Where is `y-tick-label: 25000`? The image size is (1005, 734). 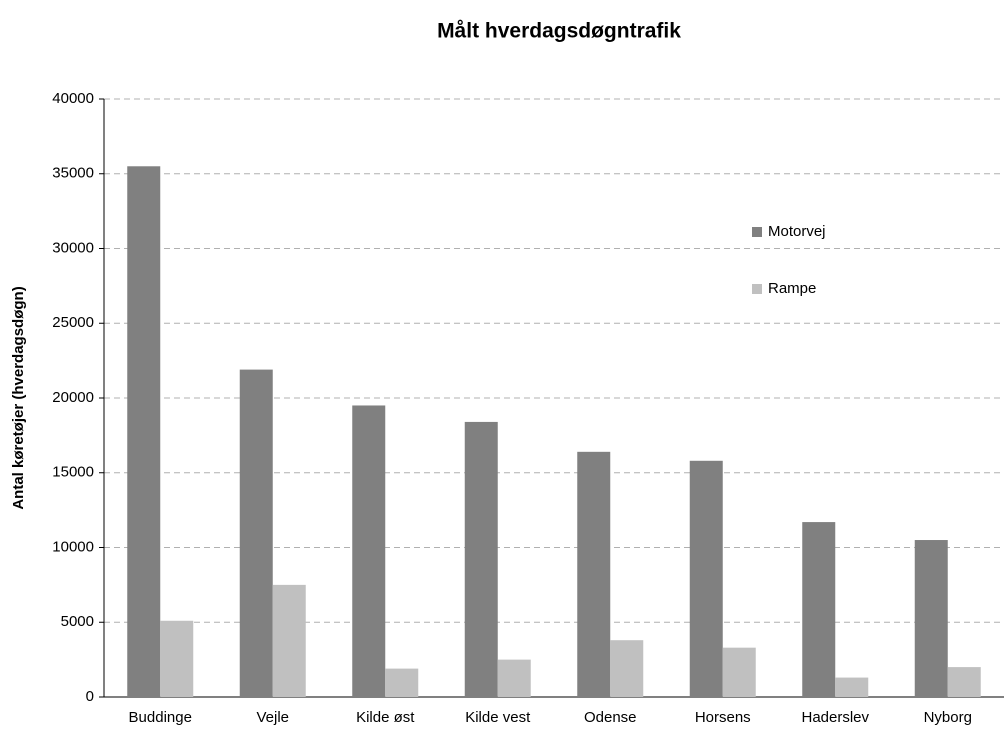
y-tick-label: 25000 is located at coordinates (73, 322).